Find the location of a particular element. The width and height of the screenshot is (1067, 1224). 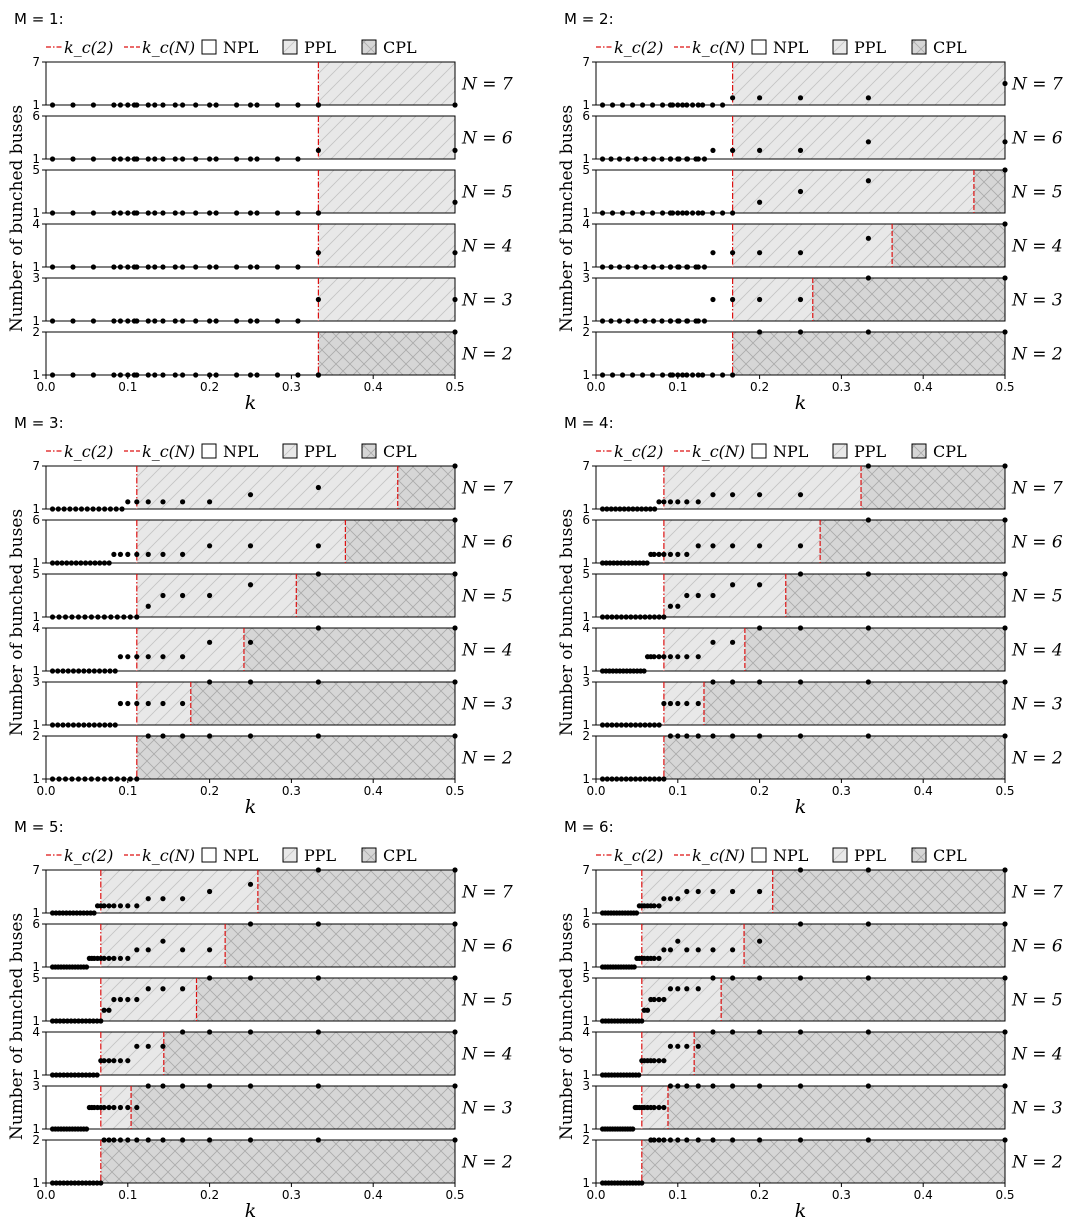

panel-n4: 4 1 N = 4 is located at coordinates (272, 649).